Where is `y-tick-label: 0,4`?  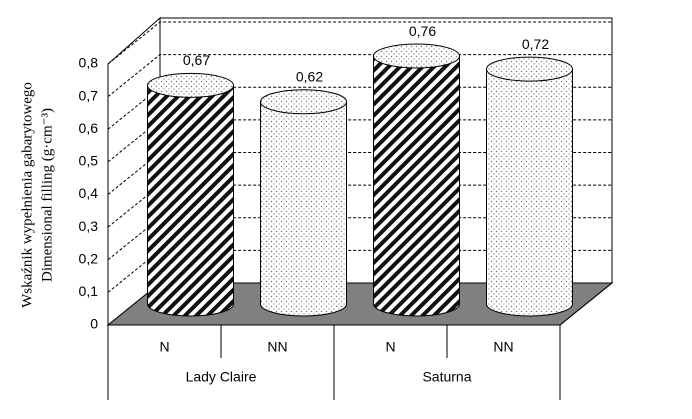
y-tick-label: 0,4 is located at coordinates (89, 193).